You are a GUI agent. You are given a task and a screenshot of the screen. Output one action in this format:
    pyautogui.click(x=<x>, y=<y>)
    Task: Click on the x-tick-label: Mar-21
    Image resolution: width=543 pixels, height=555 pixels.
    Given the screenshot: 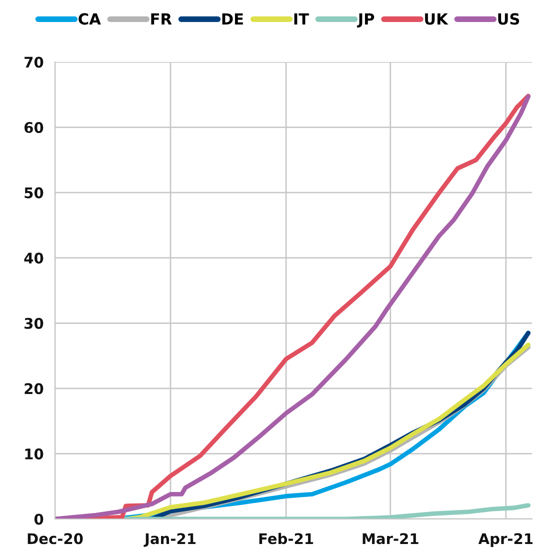 What is the action you would take?
    pyautogui.click(x=390, y=538)
    